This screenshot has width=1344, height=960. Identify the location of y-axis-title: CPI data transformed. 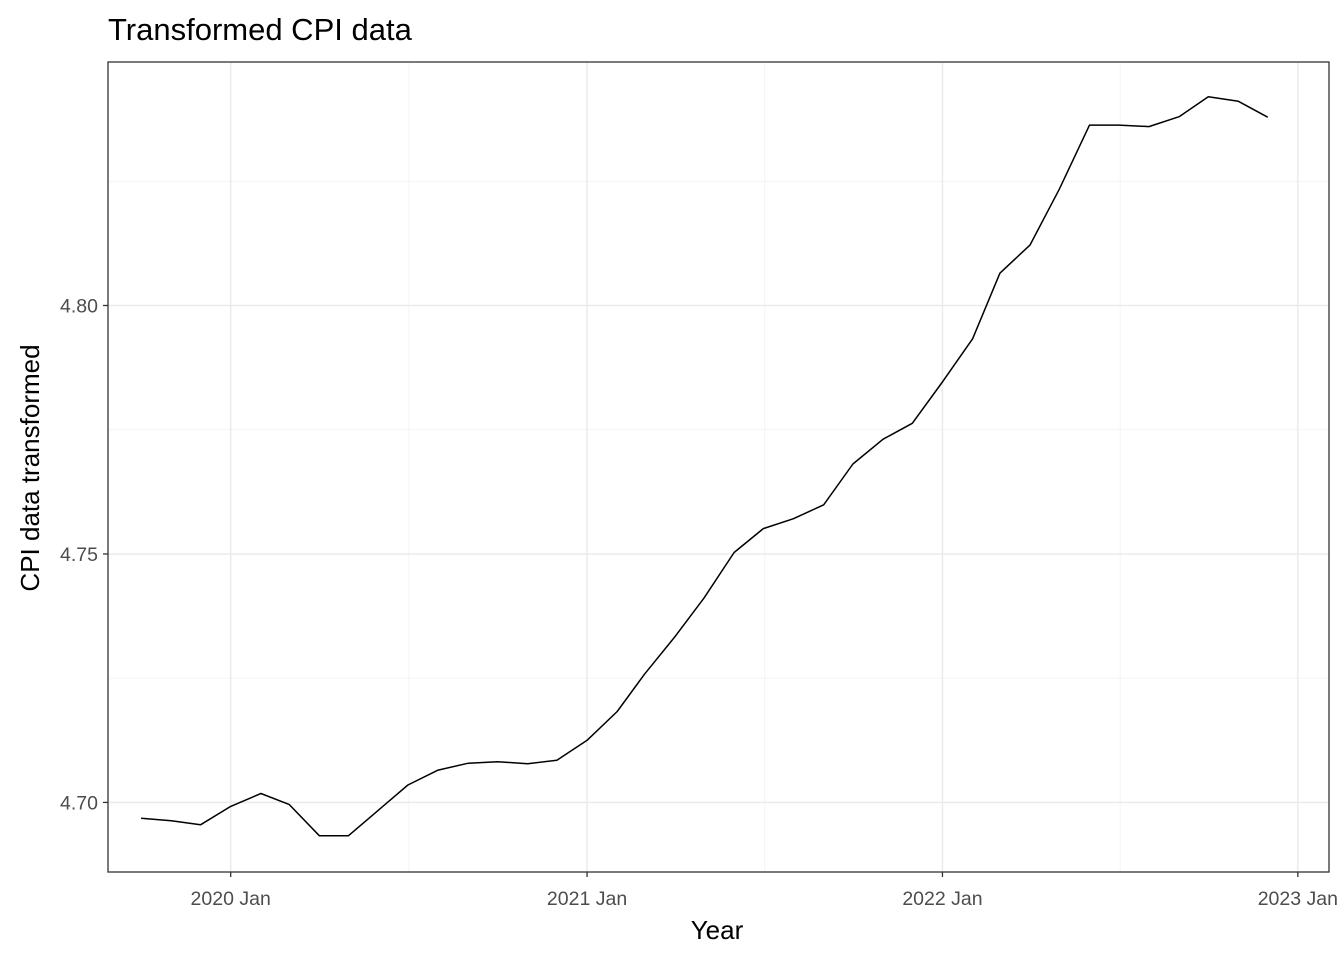
(30, 467).